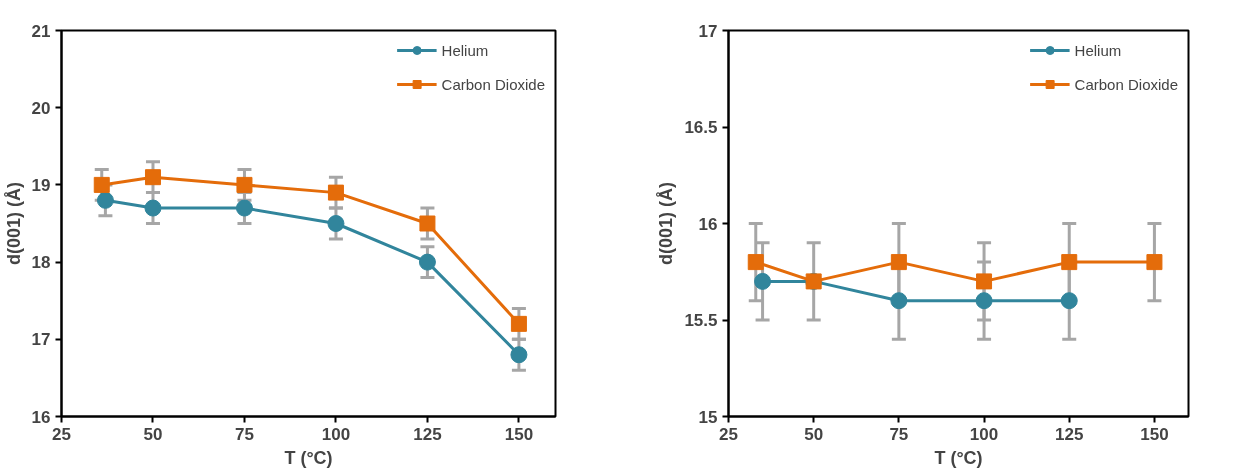 The image size is (1248, 476). I want to click on y-tick-label: 15.5, so click(701, 320).